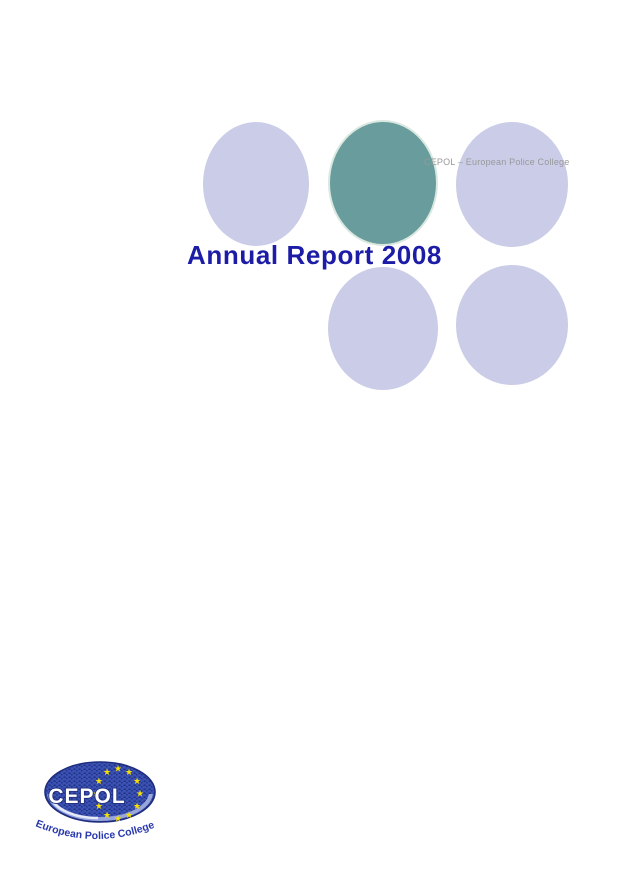 The width and height of the screenshot is (627, 891). What do you see at coordinates (383, 183) in the screenshot?
I see `decorative-circle-top-middle-teal` at bounding box center [383, 183].